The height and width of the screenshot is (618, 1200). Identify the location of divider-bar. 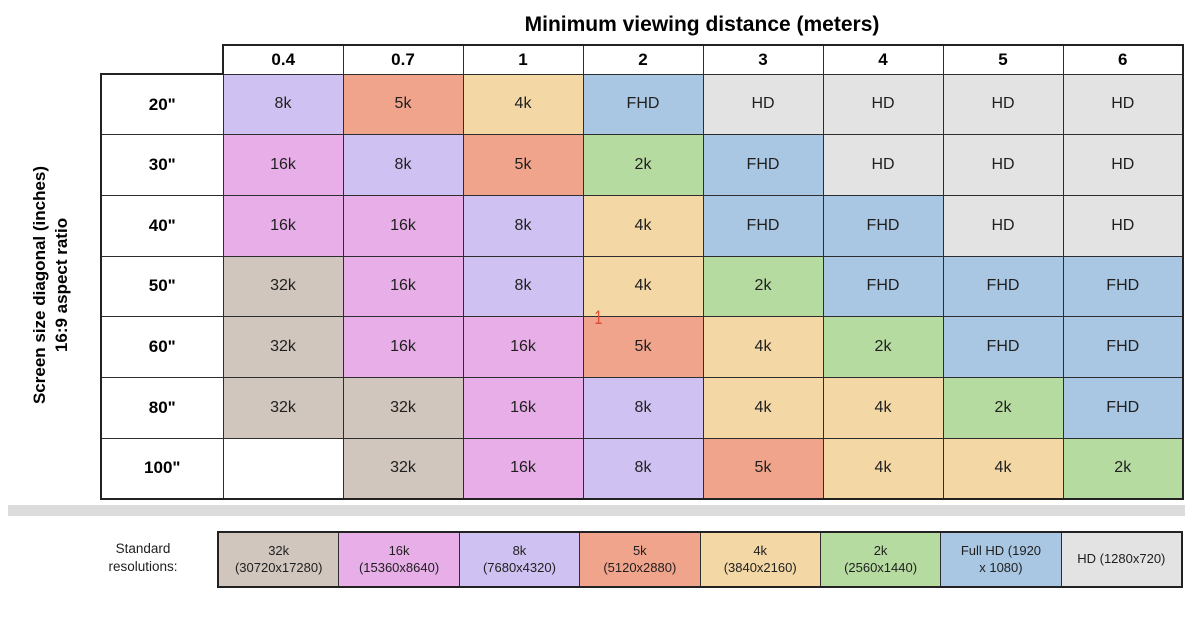
(596, 510).